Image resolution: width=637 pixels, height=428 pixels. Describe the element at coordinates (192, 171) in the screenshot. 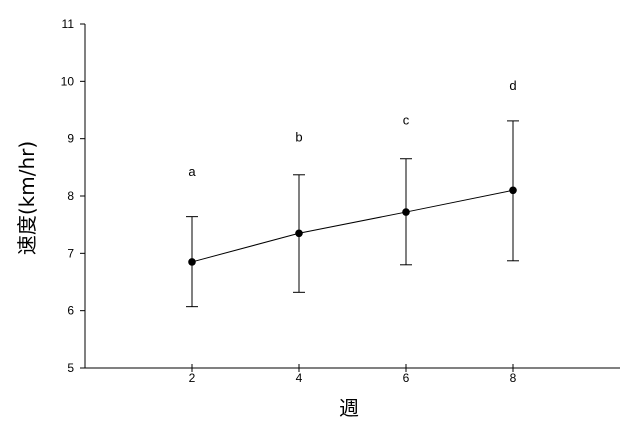

I see `annotation-a: a` at that location.